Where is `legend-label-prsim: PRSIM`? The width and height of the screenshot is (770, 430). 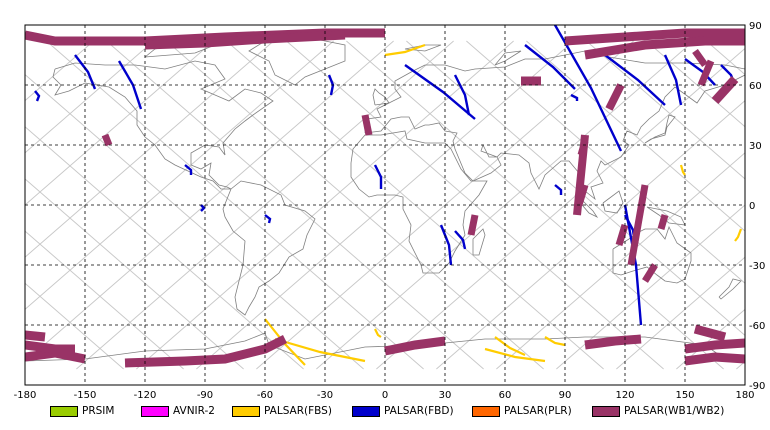 legend-label-prsim: PRSIM is located at coordinates (98, 411).